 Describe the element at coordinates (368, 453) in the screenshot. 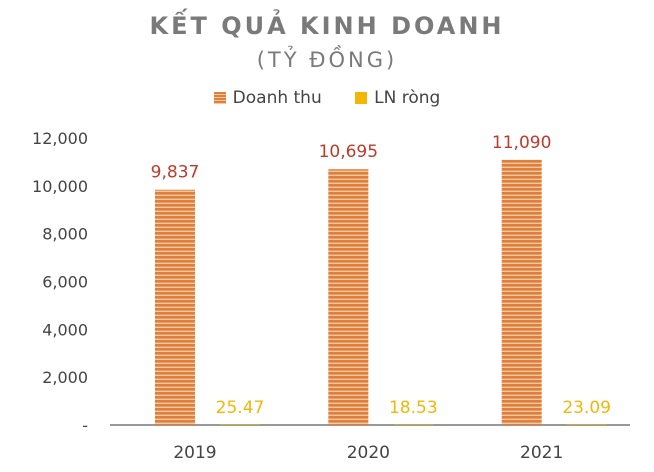

I see `x-tick-label: 2020` at that location.